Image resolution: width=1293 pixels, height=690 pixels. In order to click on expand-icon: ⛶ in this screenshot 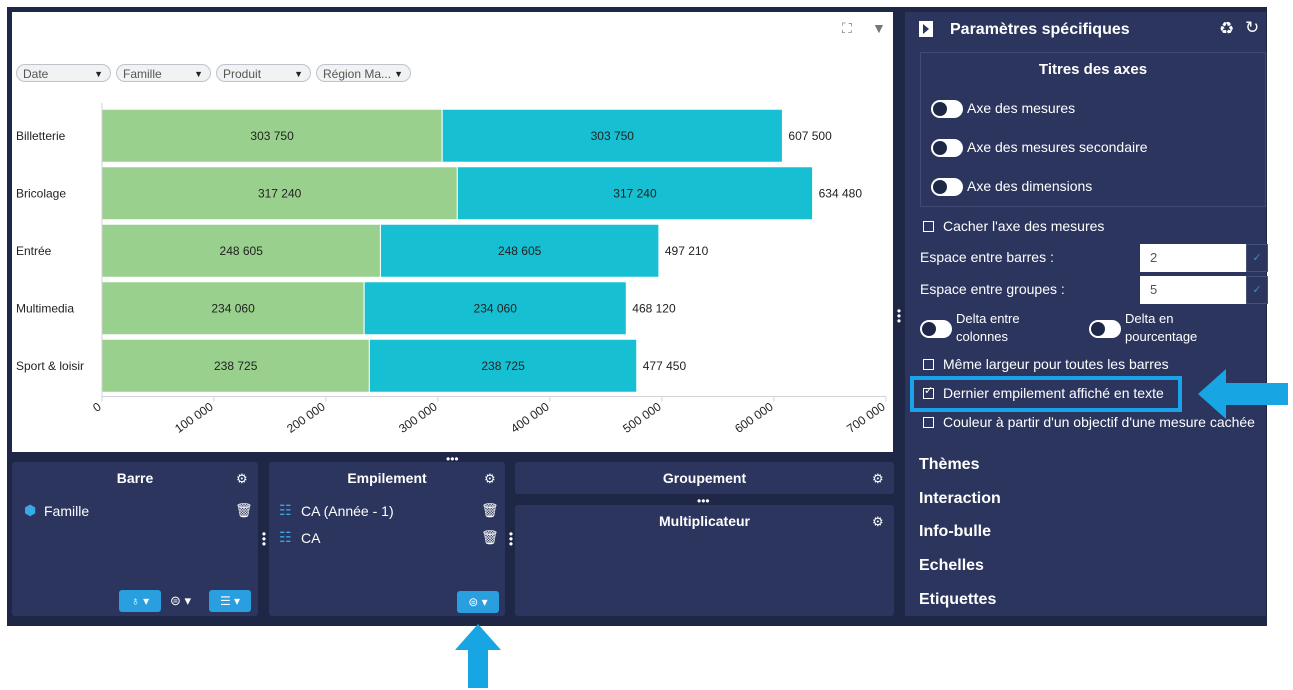, I will do `click(847, 28)`.